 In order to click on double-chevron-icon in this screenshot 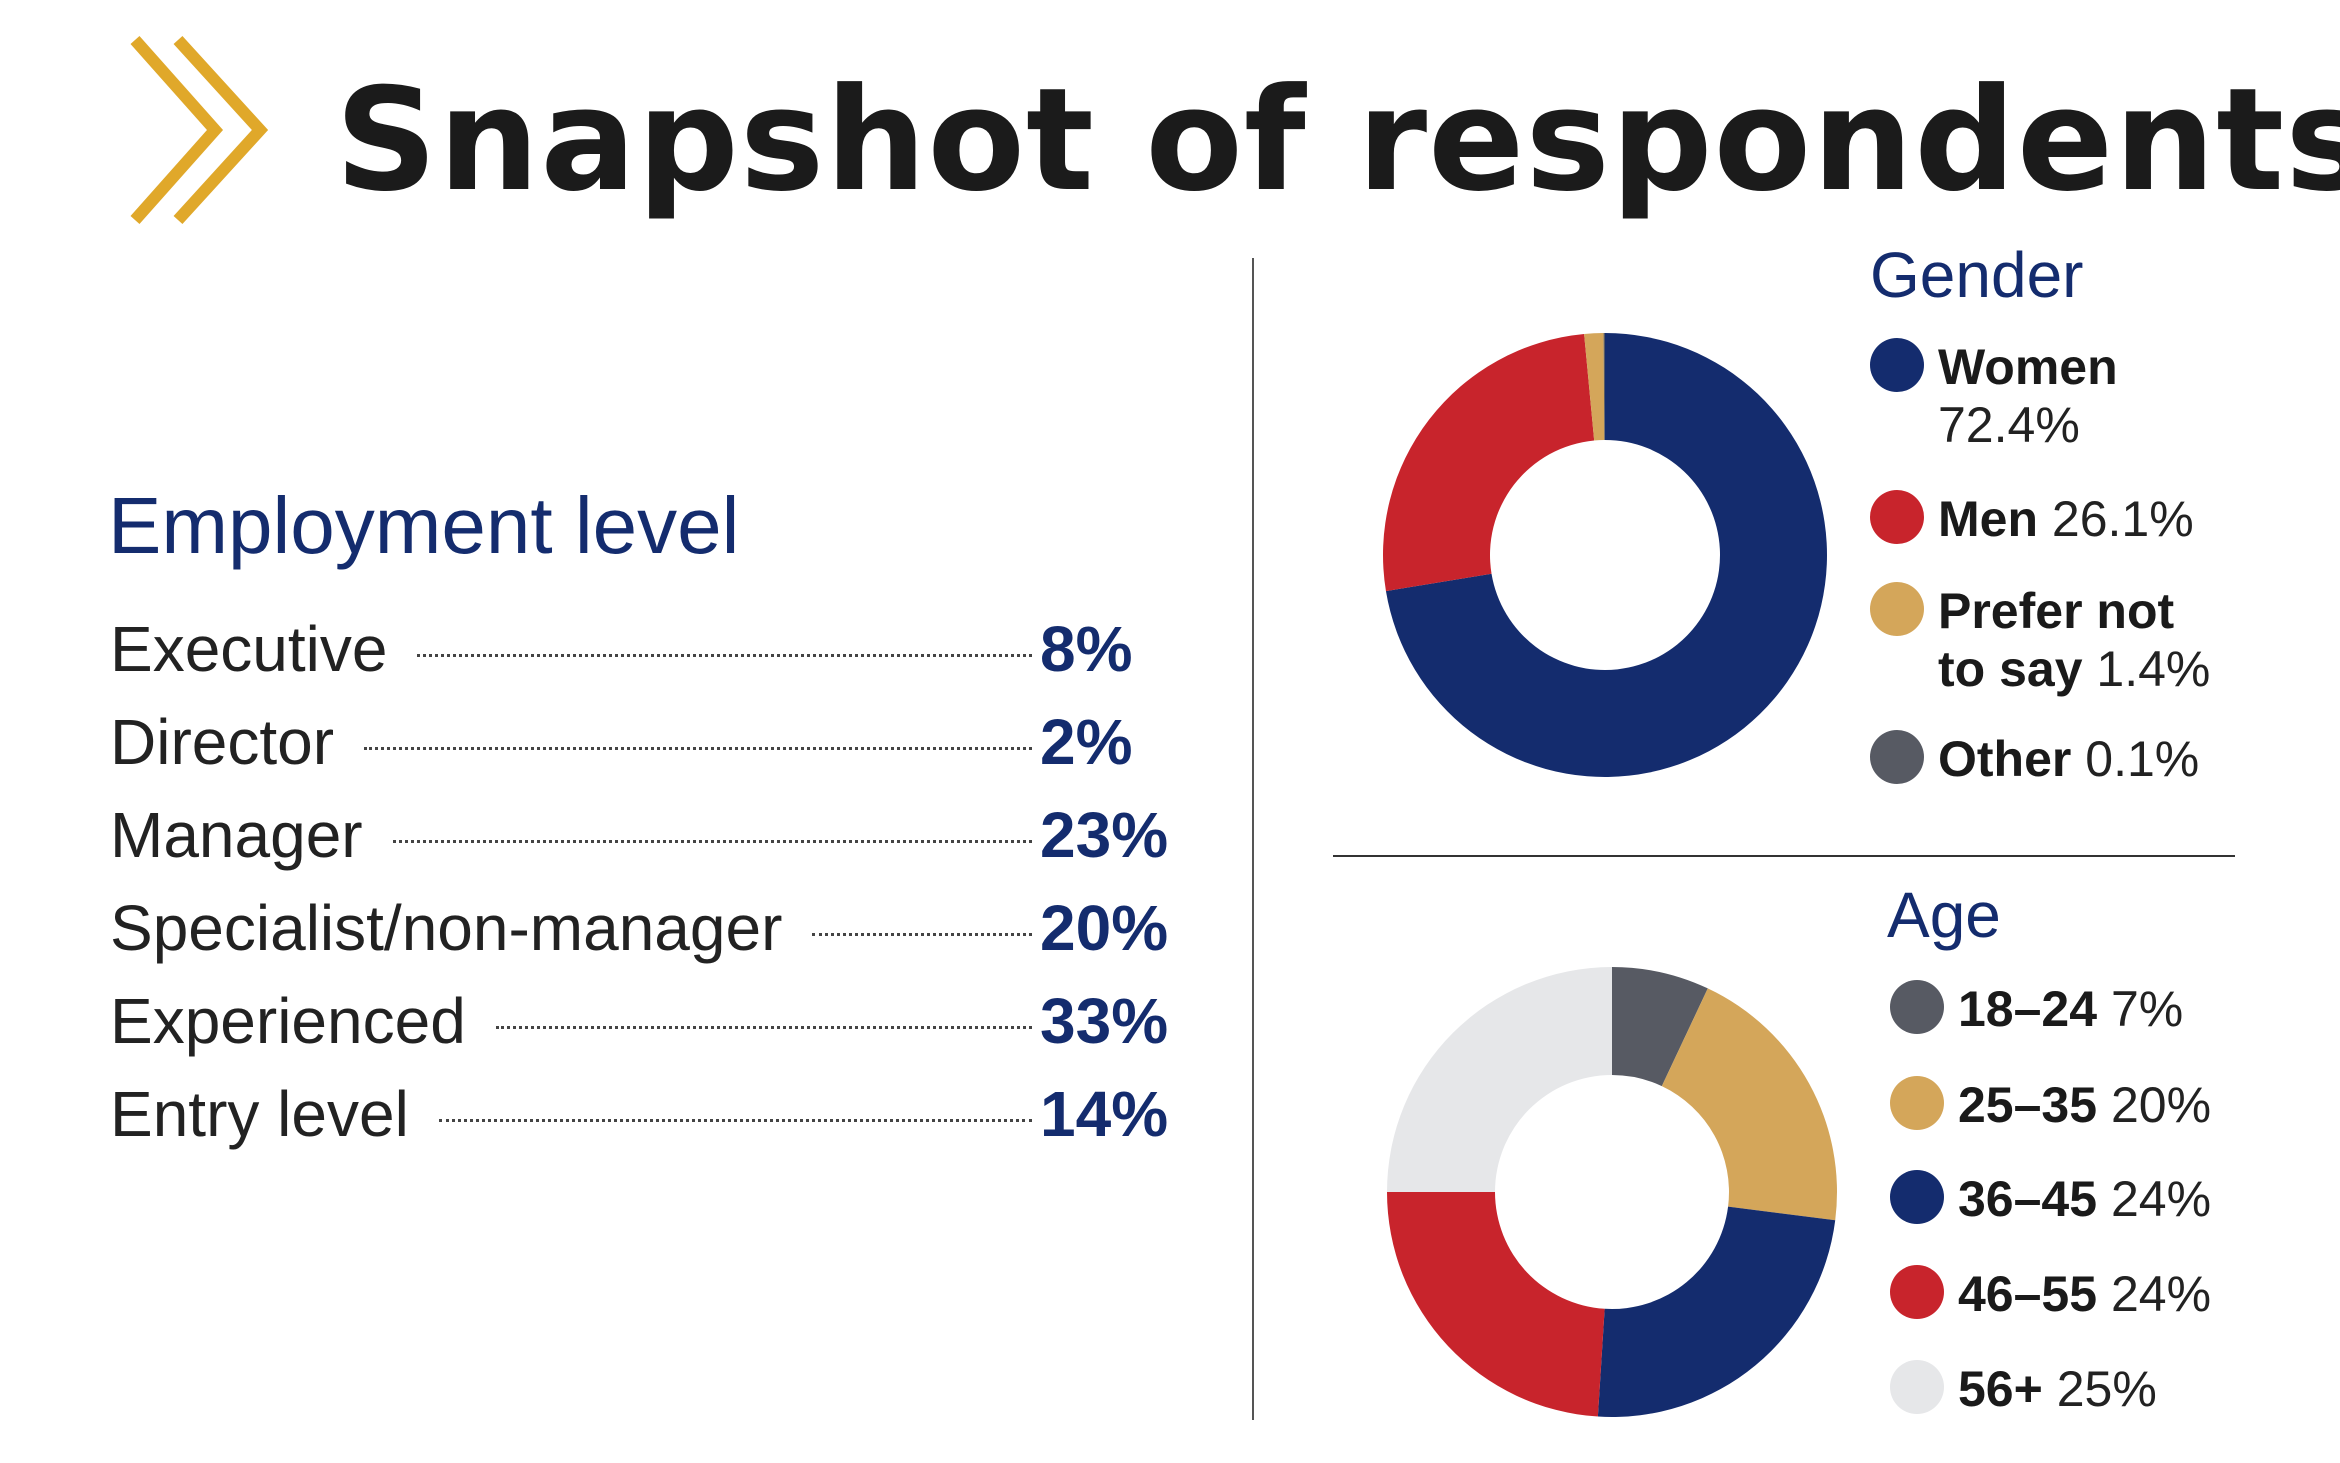, I will do `click(199, 130)`.